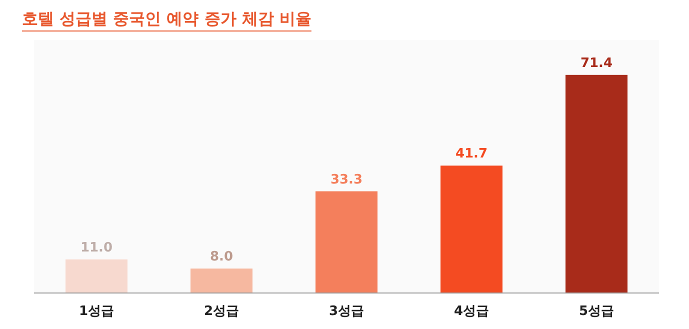  I want to click on x-tick-label: 5성급, so click(596, 311).